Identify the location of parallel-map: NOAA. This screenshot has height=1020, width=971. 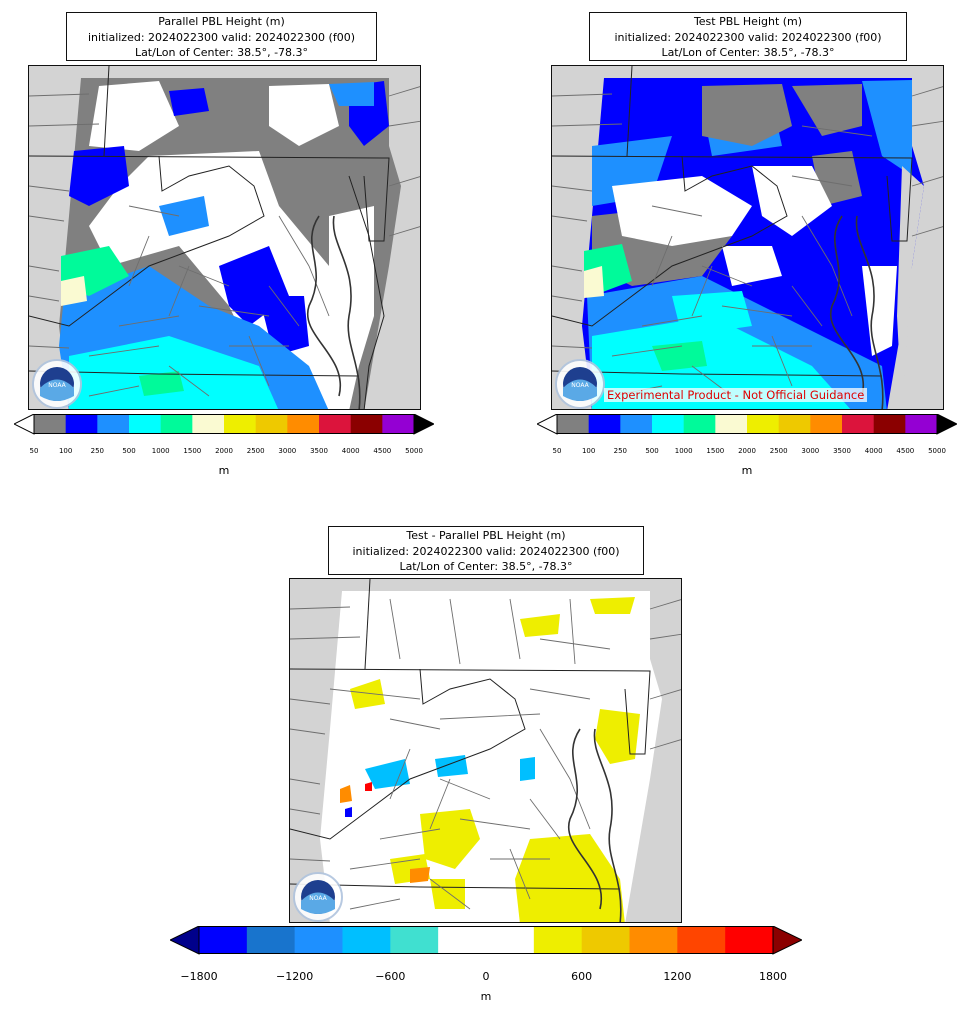
(224, 237).